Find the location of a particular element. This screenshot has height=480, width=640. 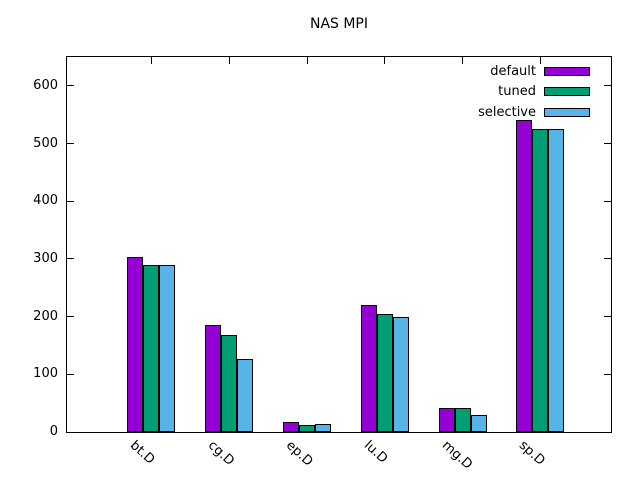

legend-label: selective is located at coordinates (507, 112).